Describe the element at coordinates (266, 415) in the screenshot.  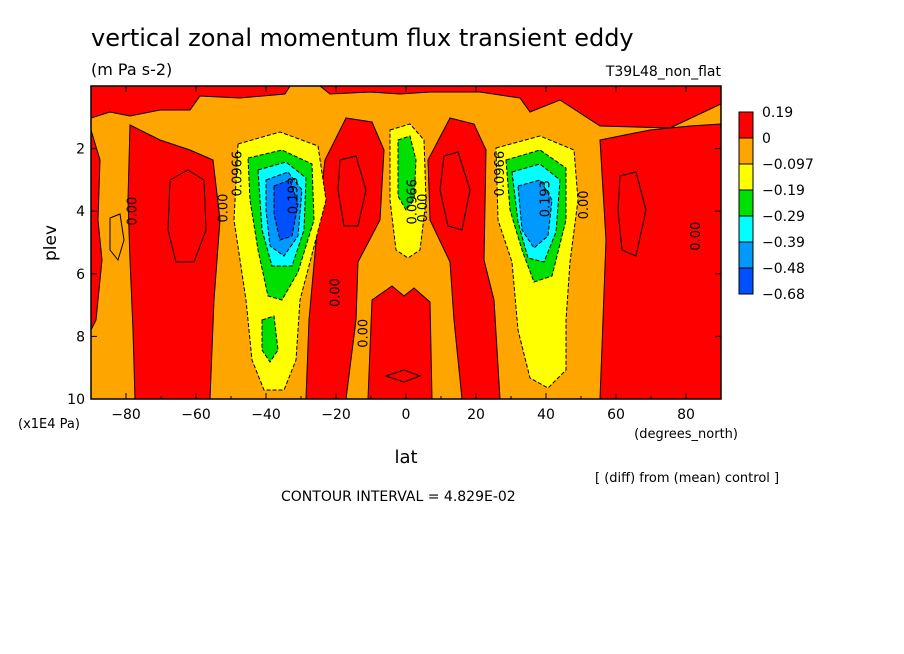
I see `x-tick-label: −40` at that location.